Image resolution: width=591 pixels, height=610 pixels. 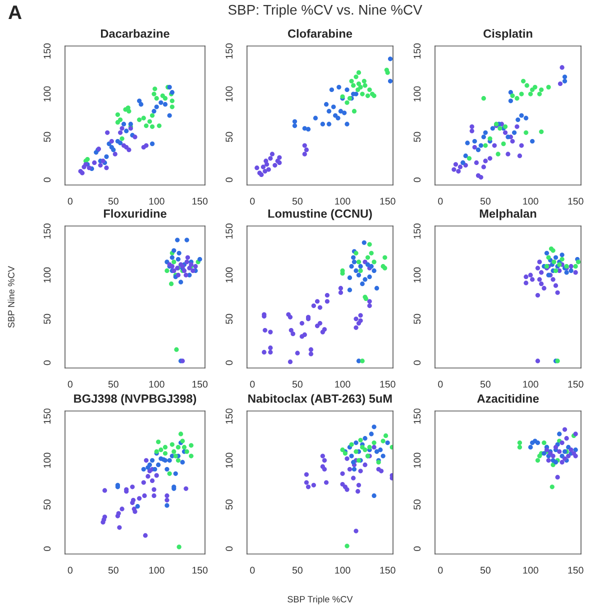 What do you see at coordinates (440, 384) in the screenshot?
I see `x-tick-label: 0` at bounding box center [440, 384].